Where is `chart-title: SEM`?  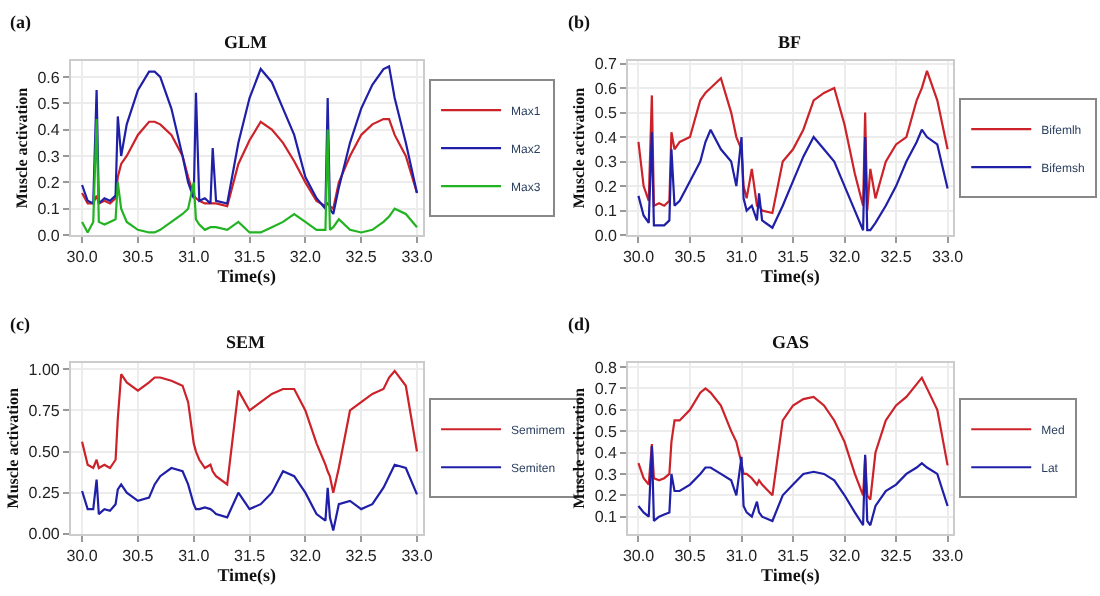
chart-title: SEM is located at coordinates (246, 342).